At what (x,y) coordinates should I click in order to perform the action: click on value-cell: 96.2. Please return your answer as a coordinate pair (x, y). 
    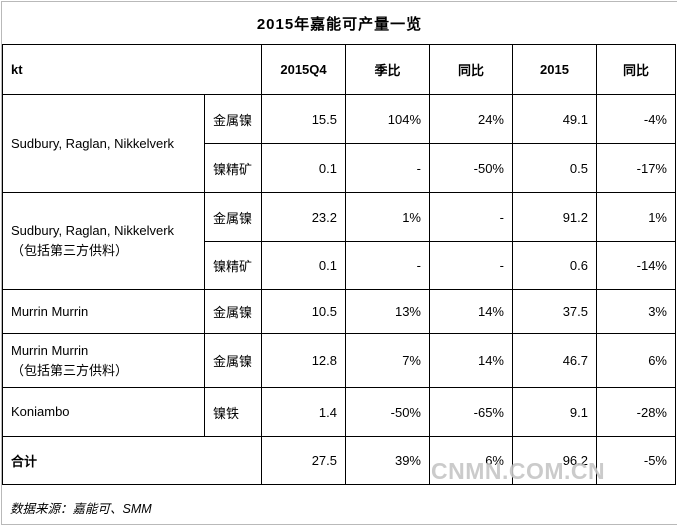
    Looking at the image, I should click on (554, 460).